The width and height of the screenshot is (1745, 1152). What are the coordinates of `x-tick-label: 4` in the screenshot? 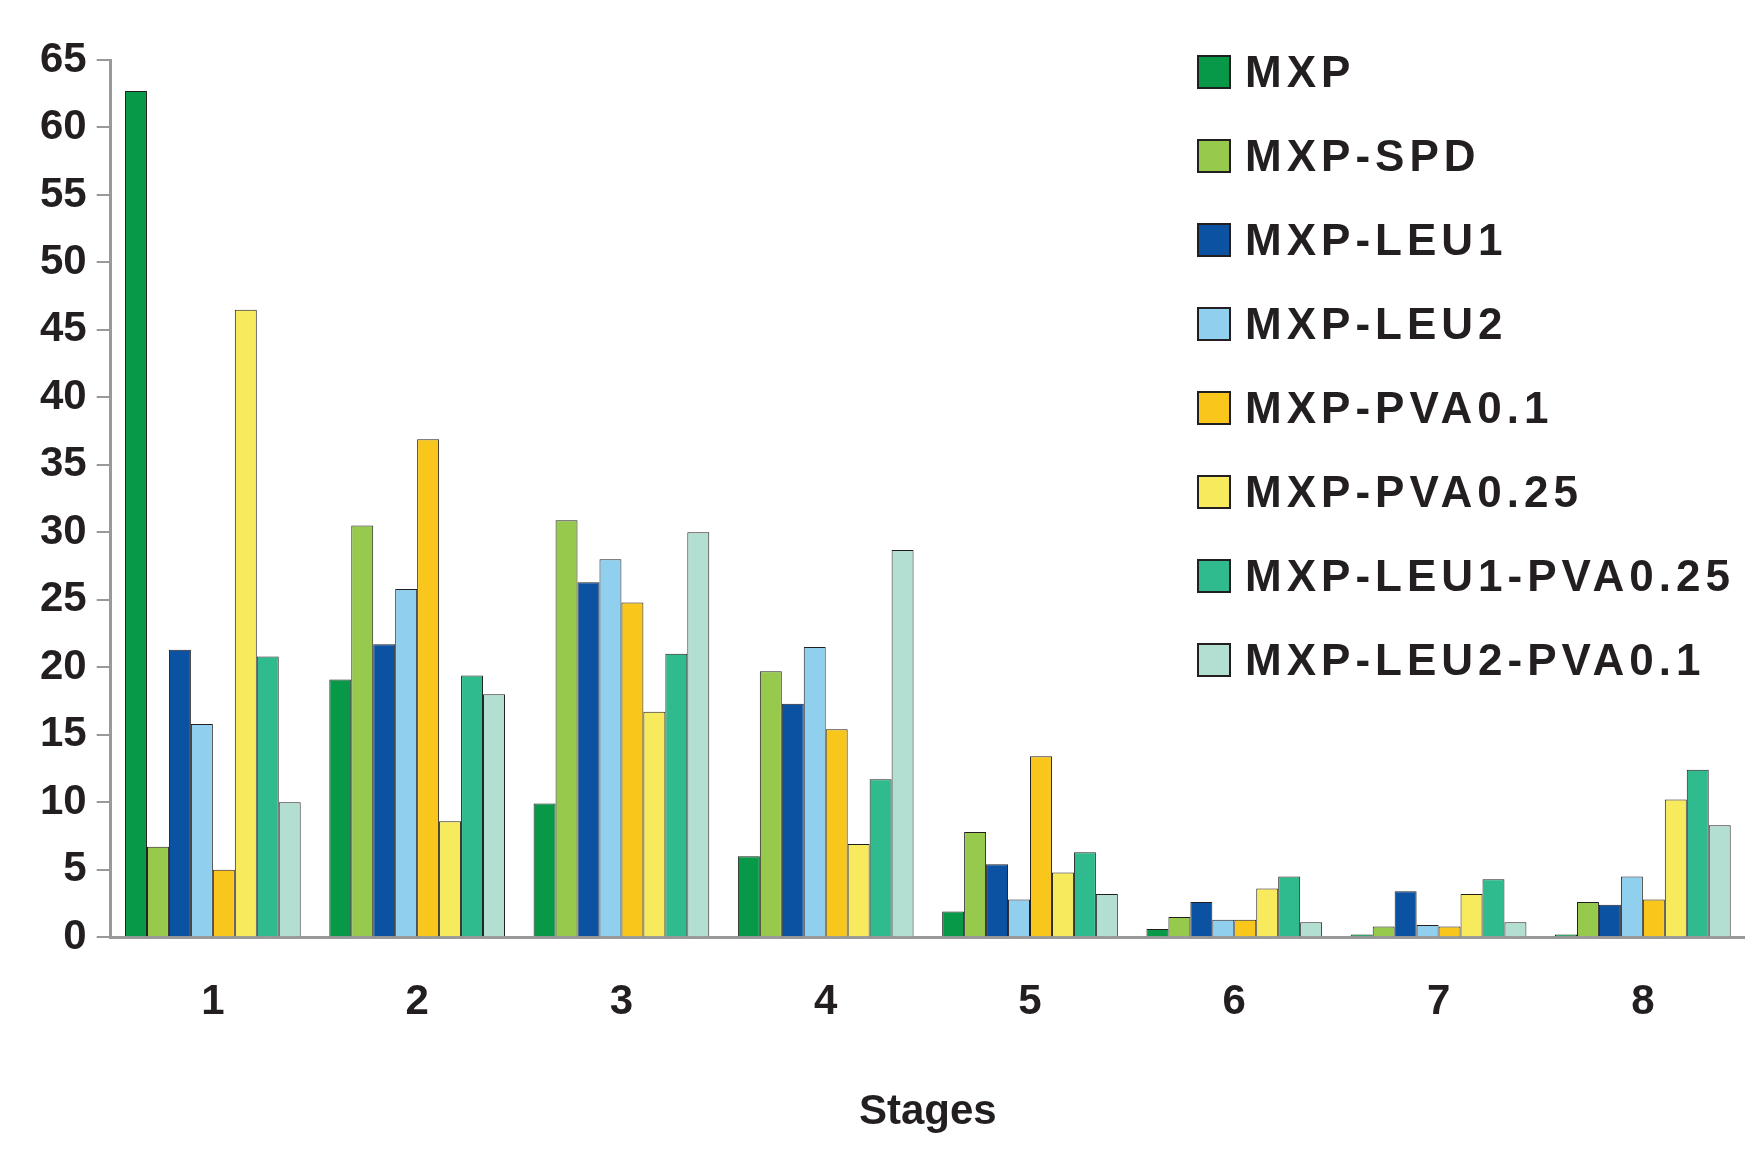 It's located at (826, 999).